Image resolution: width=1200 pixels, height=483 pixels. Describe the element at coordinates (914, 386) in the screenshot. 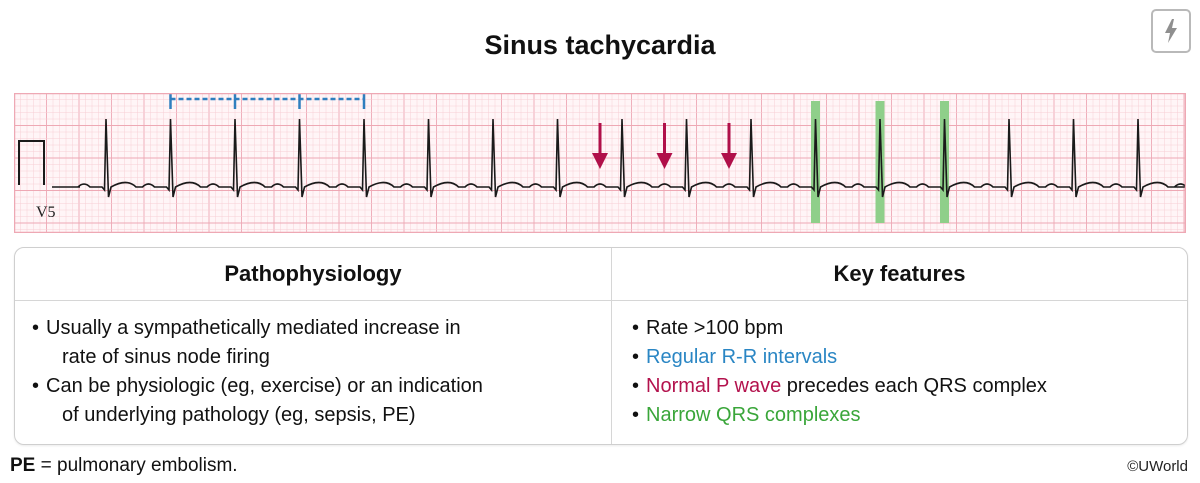

I see `p-wave-rest-text: precedes each QRS complex` at that location.